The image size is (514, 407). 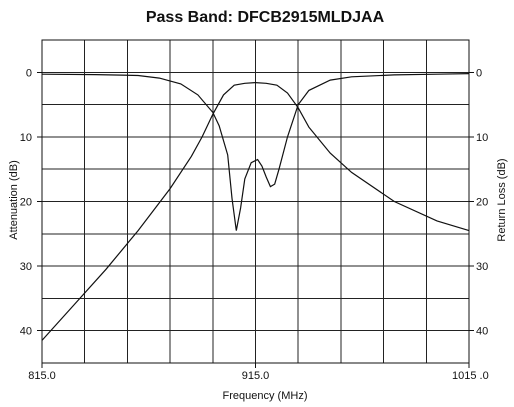 I want to click on y-axis-right-label: Return Loss (dB), so click(x=502, y=199).